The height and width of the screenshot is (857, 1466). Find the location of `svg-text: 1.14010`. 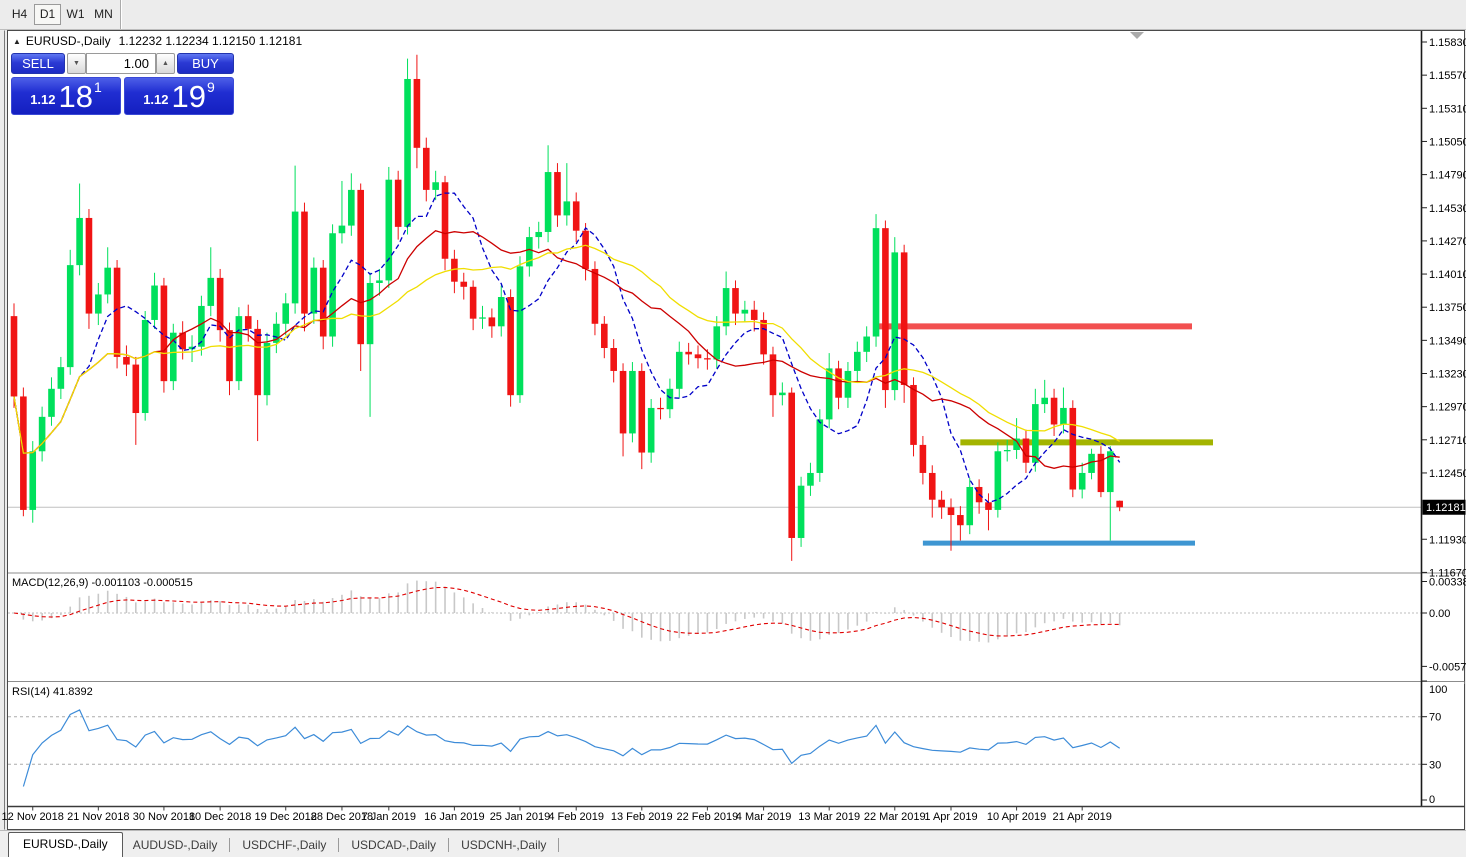

svg-text: 1.14010 is located at coordinates (1447, 275).